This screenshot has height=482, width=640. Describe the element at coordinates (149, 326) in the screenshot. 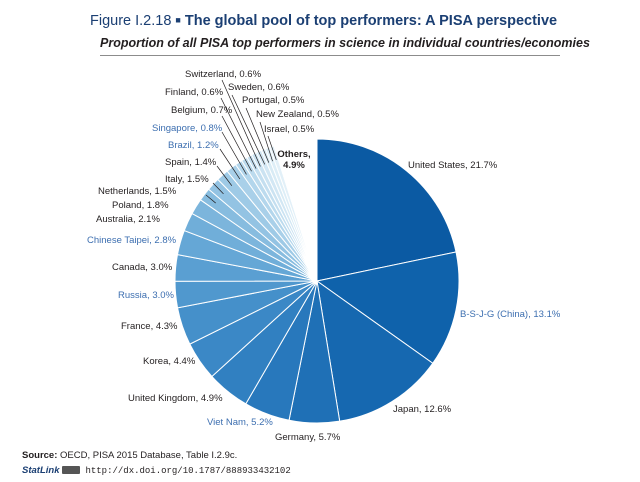

I see `pie-label: France, 4.3%` at that location.